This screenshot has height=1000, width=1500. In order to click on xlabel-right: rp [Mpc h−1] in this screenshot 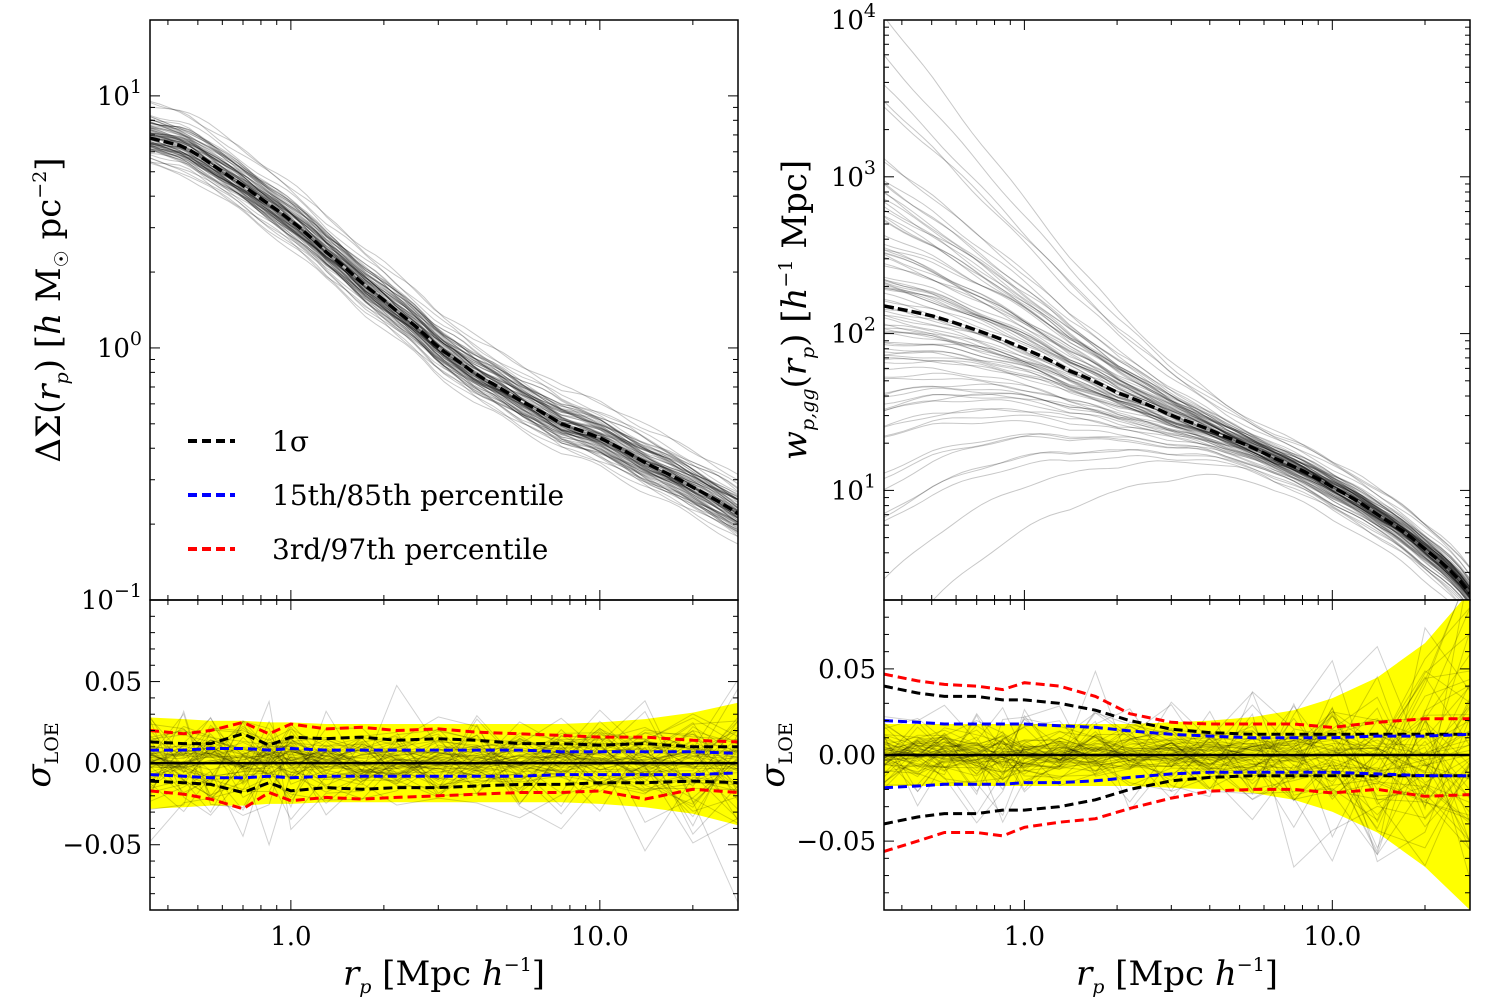, I will do `click(1177, 976)`.